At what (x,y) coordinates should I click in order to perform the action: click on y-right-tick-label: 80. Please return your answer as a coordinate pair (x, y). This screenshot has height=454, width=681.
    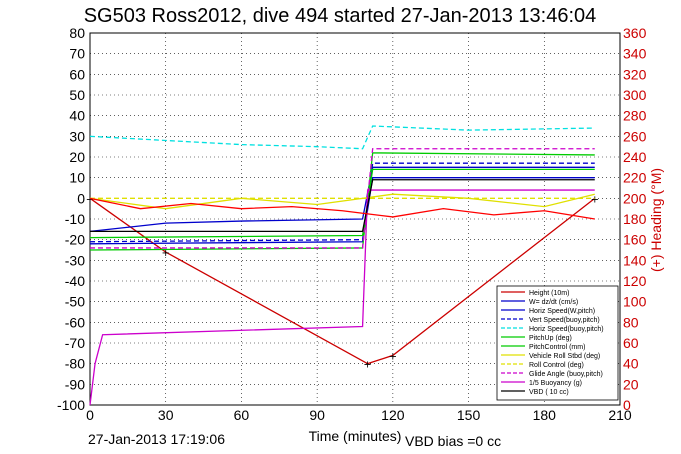
    Looking at the image, I should click on (631, 322).